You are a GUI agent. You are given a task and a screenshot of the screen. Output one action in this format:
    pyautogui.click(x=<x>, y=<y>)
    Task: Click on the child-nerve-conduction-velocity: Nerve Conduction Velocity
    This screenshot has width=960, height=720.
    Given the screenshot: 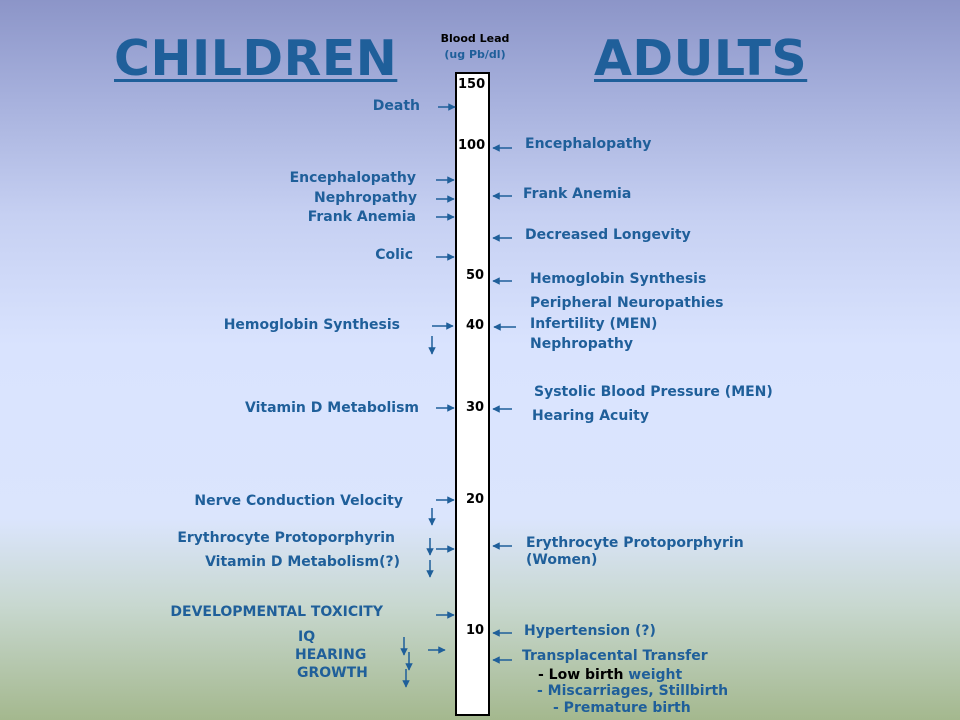 What is the action you would take?
    pyautogui.click(x=298, y=501)
    